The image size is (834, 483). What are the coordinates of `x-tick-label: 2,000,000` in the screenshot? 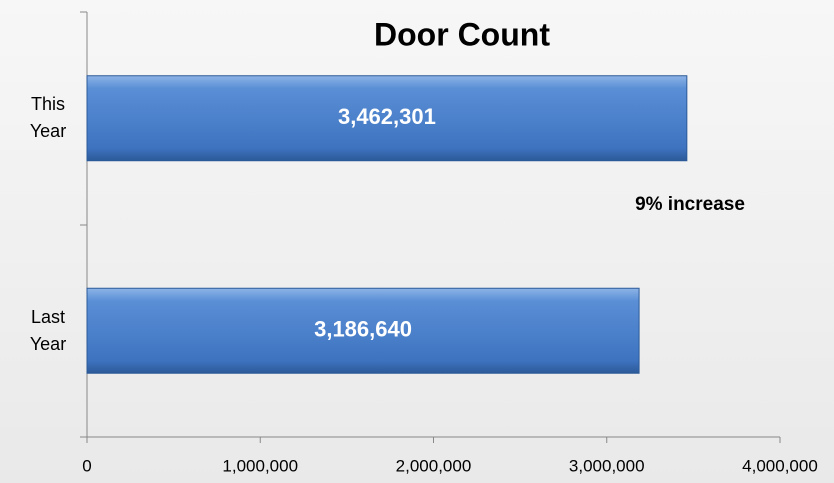 It's located at (434, 465).